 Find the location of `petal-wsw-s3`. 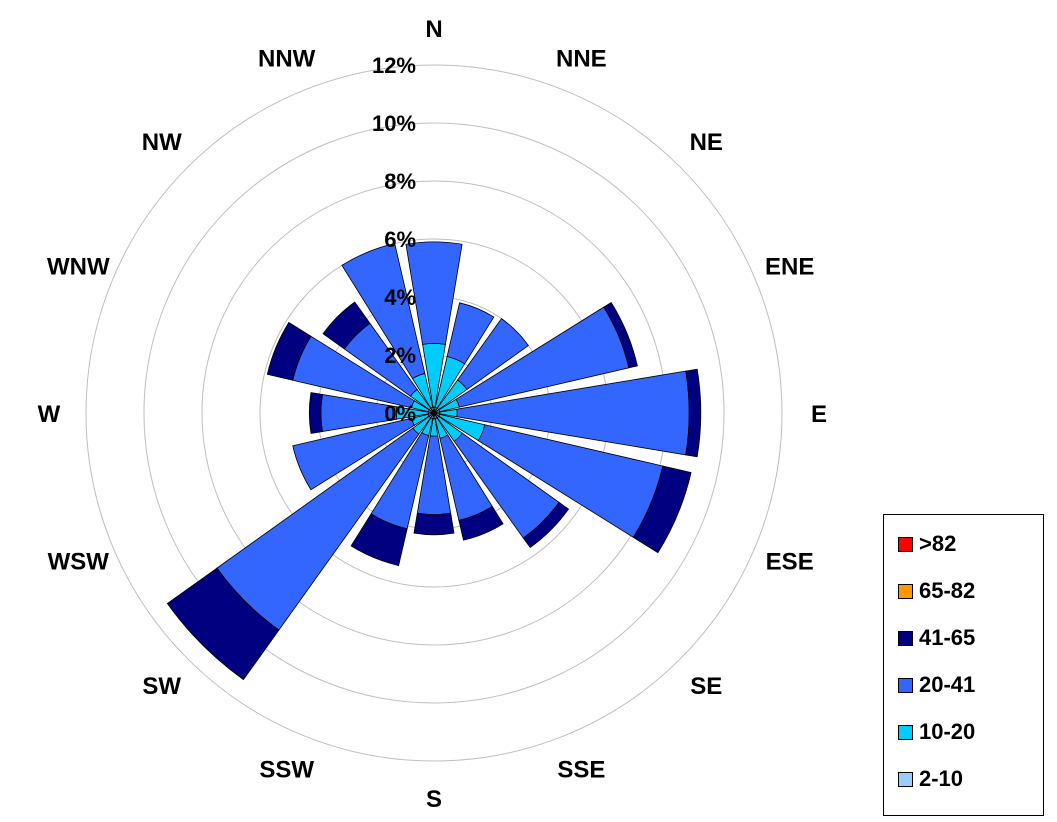

petal-wsw-s3 is located at coordinates (353, 454).